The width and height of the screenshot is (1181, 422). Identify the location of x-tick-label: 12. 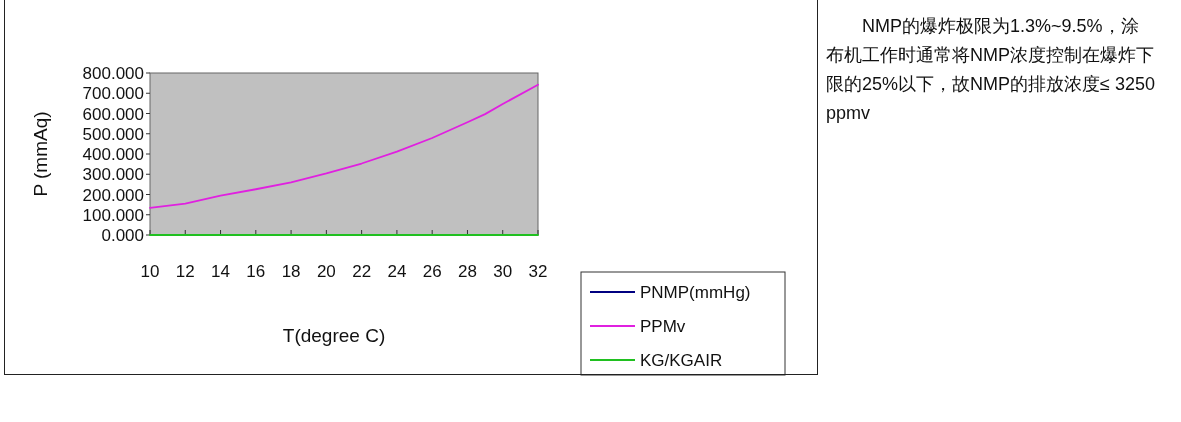
(185, 271).